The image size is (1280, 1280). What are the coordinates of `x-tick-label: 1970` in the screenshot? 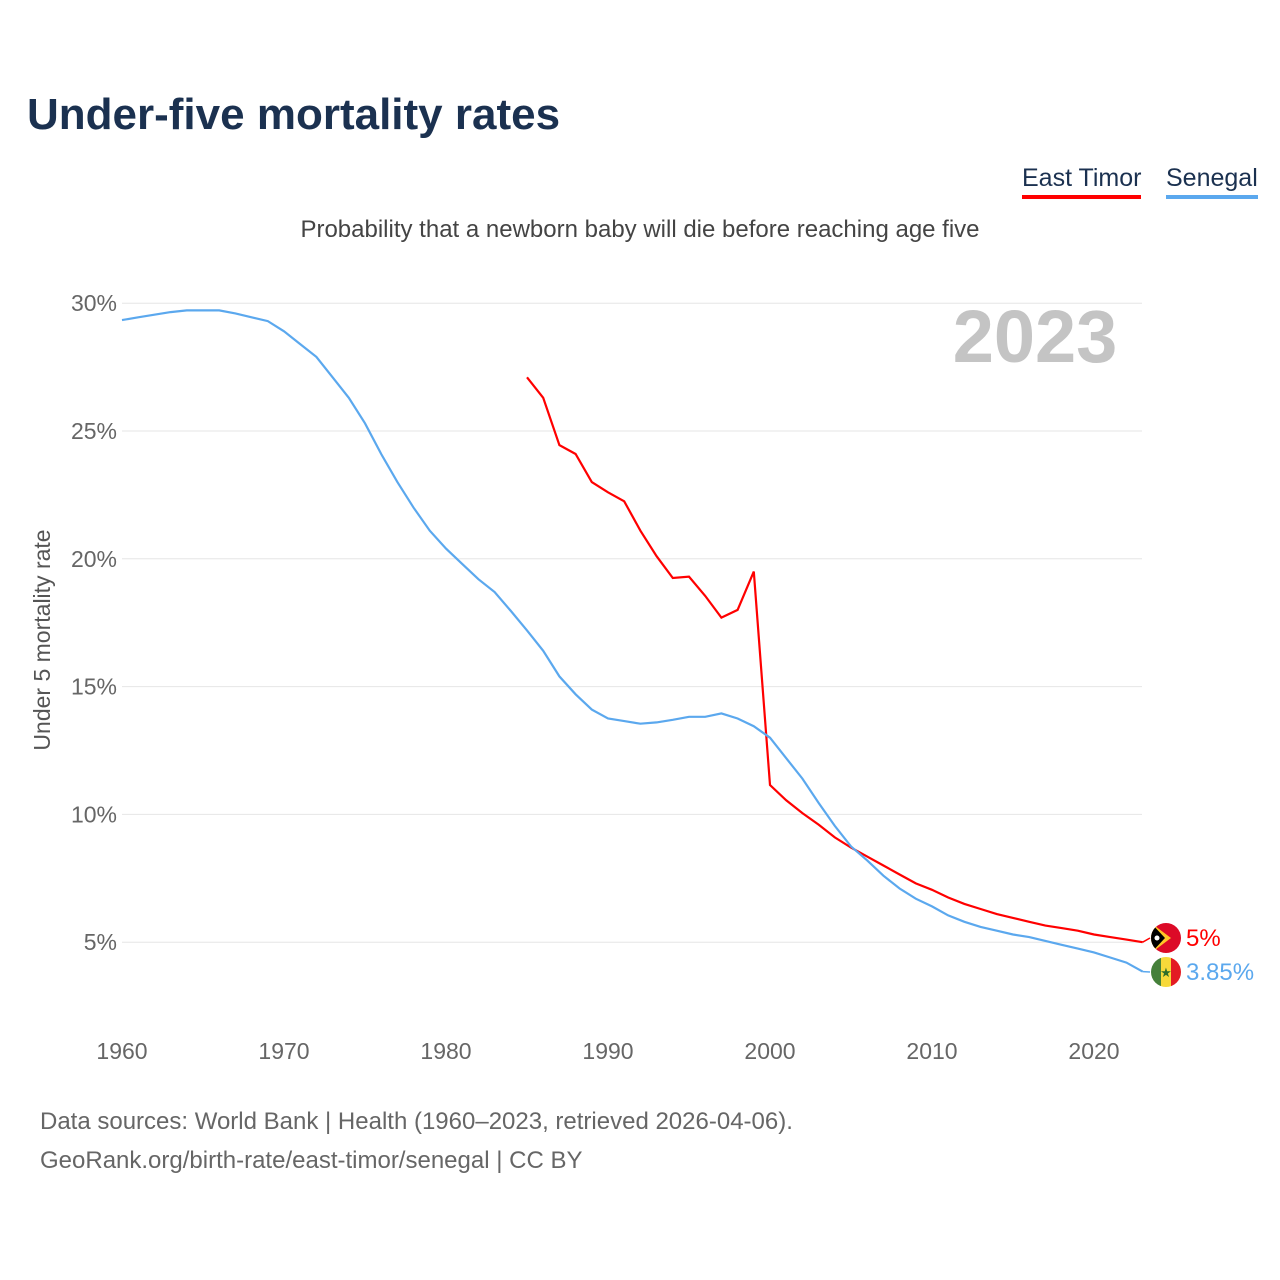 It's located at (283, 1051).